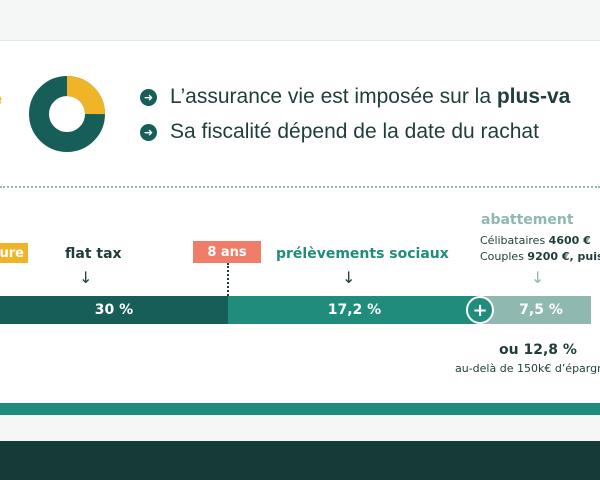  What do you see at coordinates (227, 252) in the screenshot?
I see `eight-years-tag: 8 ans` at bounding box center [227, 252].